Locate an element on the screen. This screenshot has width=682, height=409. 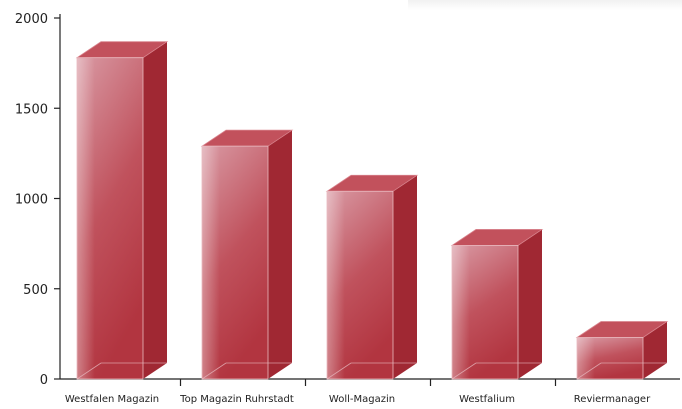
category-label: Woll-Magazin is located at coordinates (362, 399).